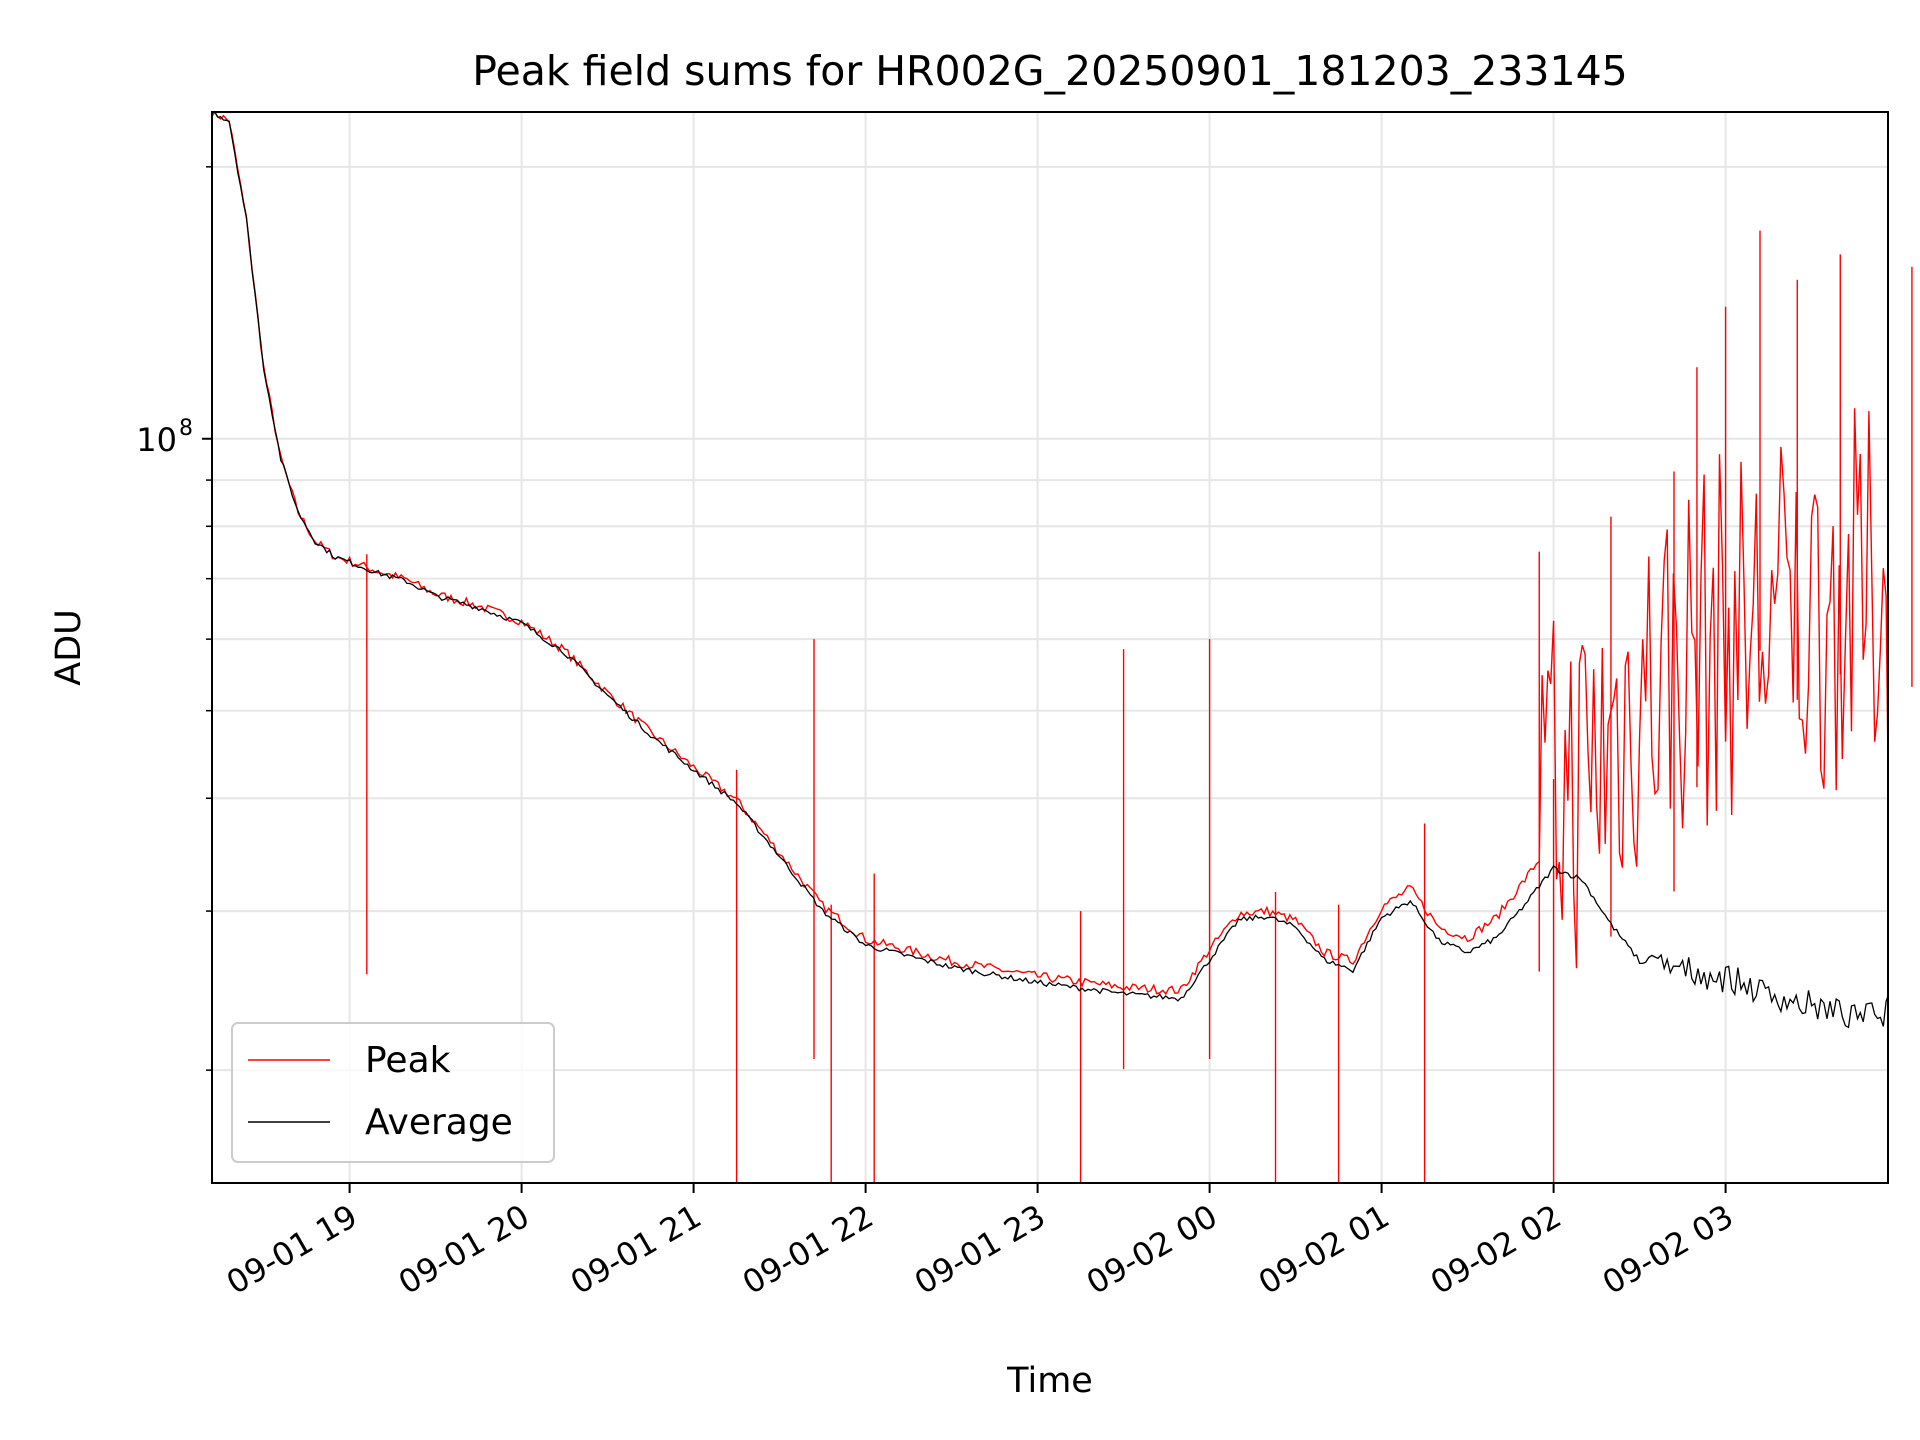 This screenshot has height=1440, width=1920. What do you see at coordinates (408, 1060) in the screenshot?
I see `legend-label-peak: Peak` at bounding box center [408, 1060].